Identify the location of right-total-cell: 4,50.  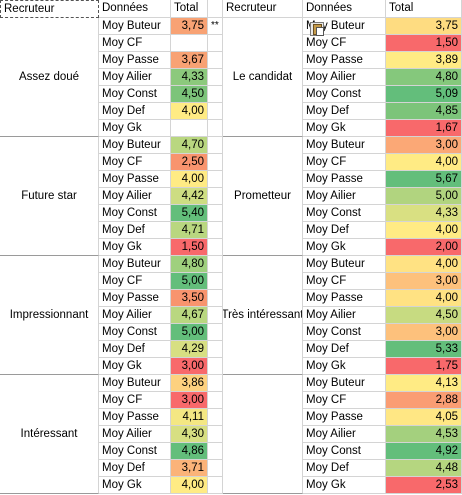
(424, 315).